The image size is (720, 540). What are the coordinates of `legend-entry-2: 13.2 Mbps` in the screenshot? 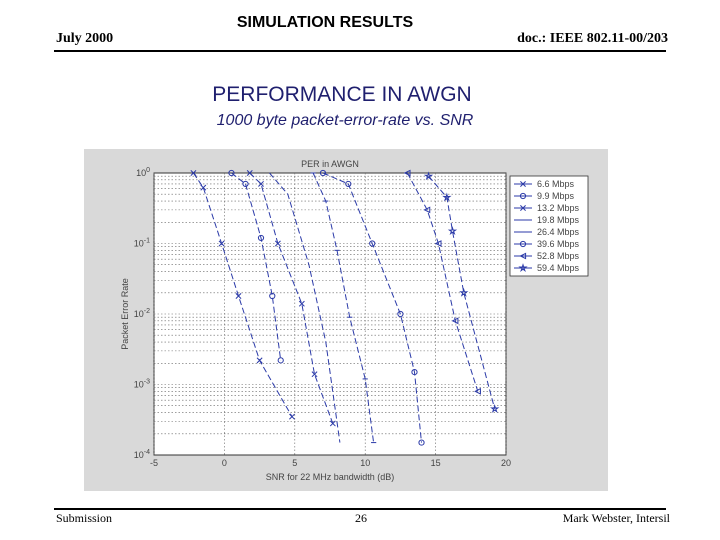 It's located at (558, 208).